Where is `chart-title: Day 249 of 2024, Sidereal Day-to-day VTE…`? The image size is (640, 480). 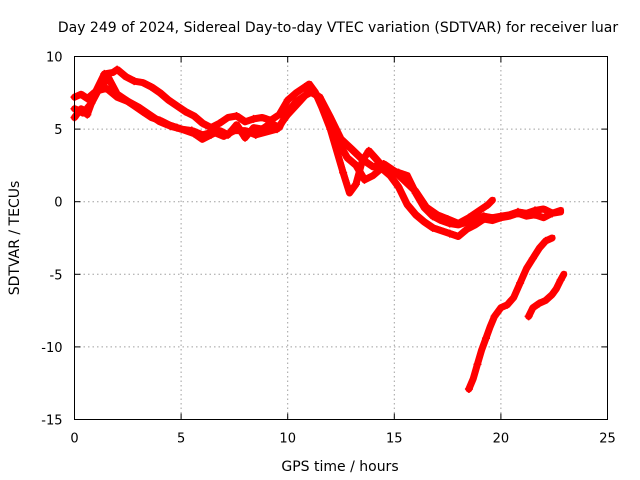
chart-title: Day 249 of 2024, Sidereal Day-to-day VTE… is located at coordinates (338, 28).